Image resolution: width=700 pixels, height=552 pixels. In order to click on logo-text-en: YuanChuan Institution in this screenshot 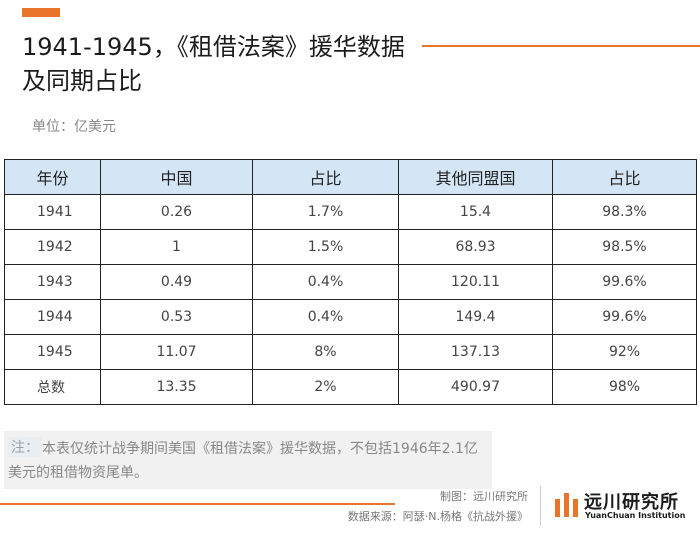, I will do `click(635, 515)`.